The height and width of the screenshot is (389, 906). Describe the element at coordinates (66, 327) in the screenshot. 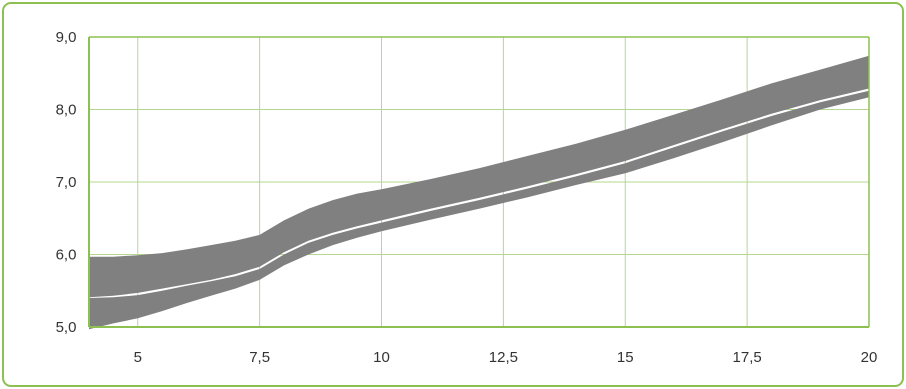

I see `y-tick-label: 5,0` at that location.